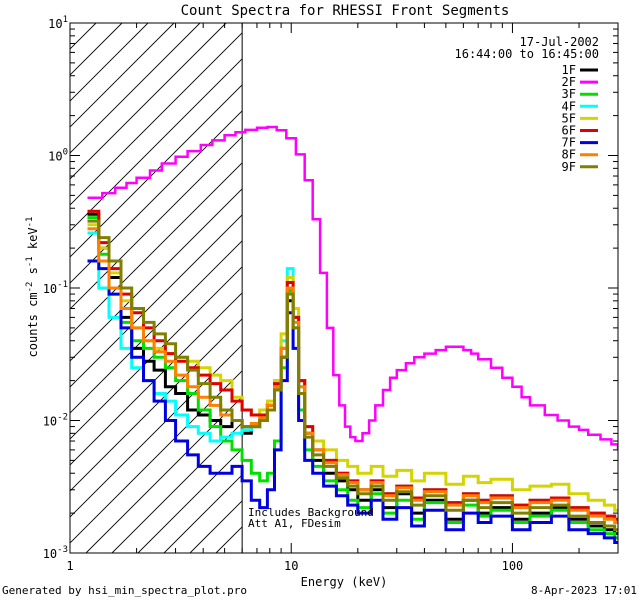  I want to click on y-tick-label: 10⁻¹, so click(55, 288).